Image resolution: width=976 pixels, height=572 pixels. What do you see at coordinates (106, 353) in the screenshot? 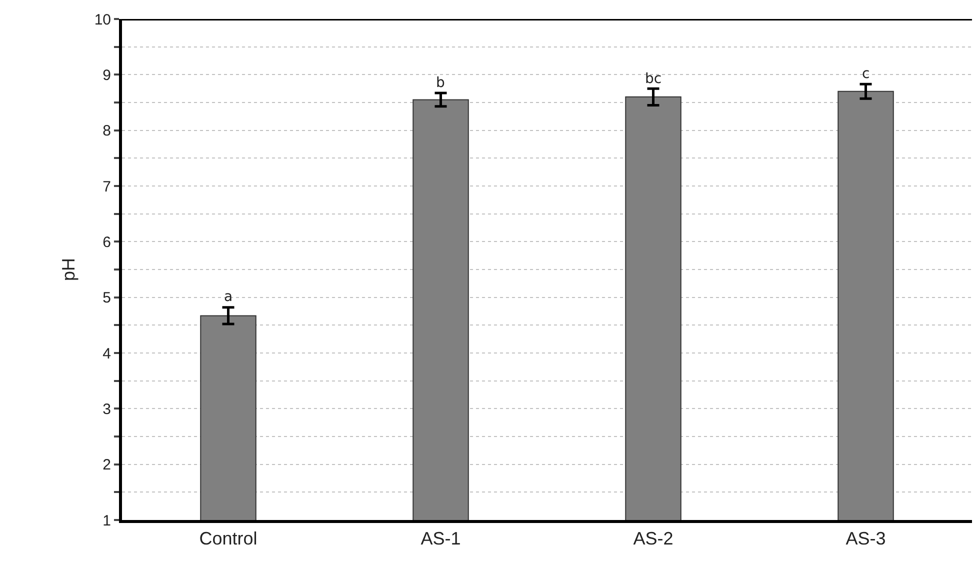
I see `y-tick-label: 4` at bounding box center [106, 353].